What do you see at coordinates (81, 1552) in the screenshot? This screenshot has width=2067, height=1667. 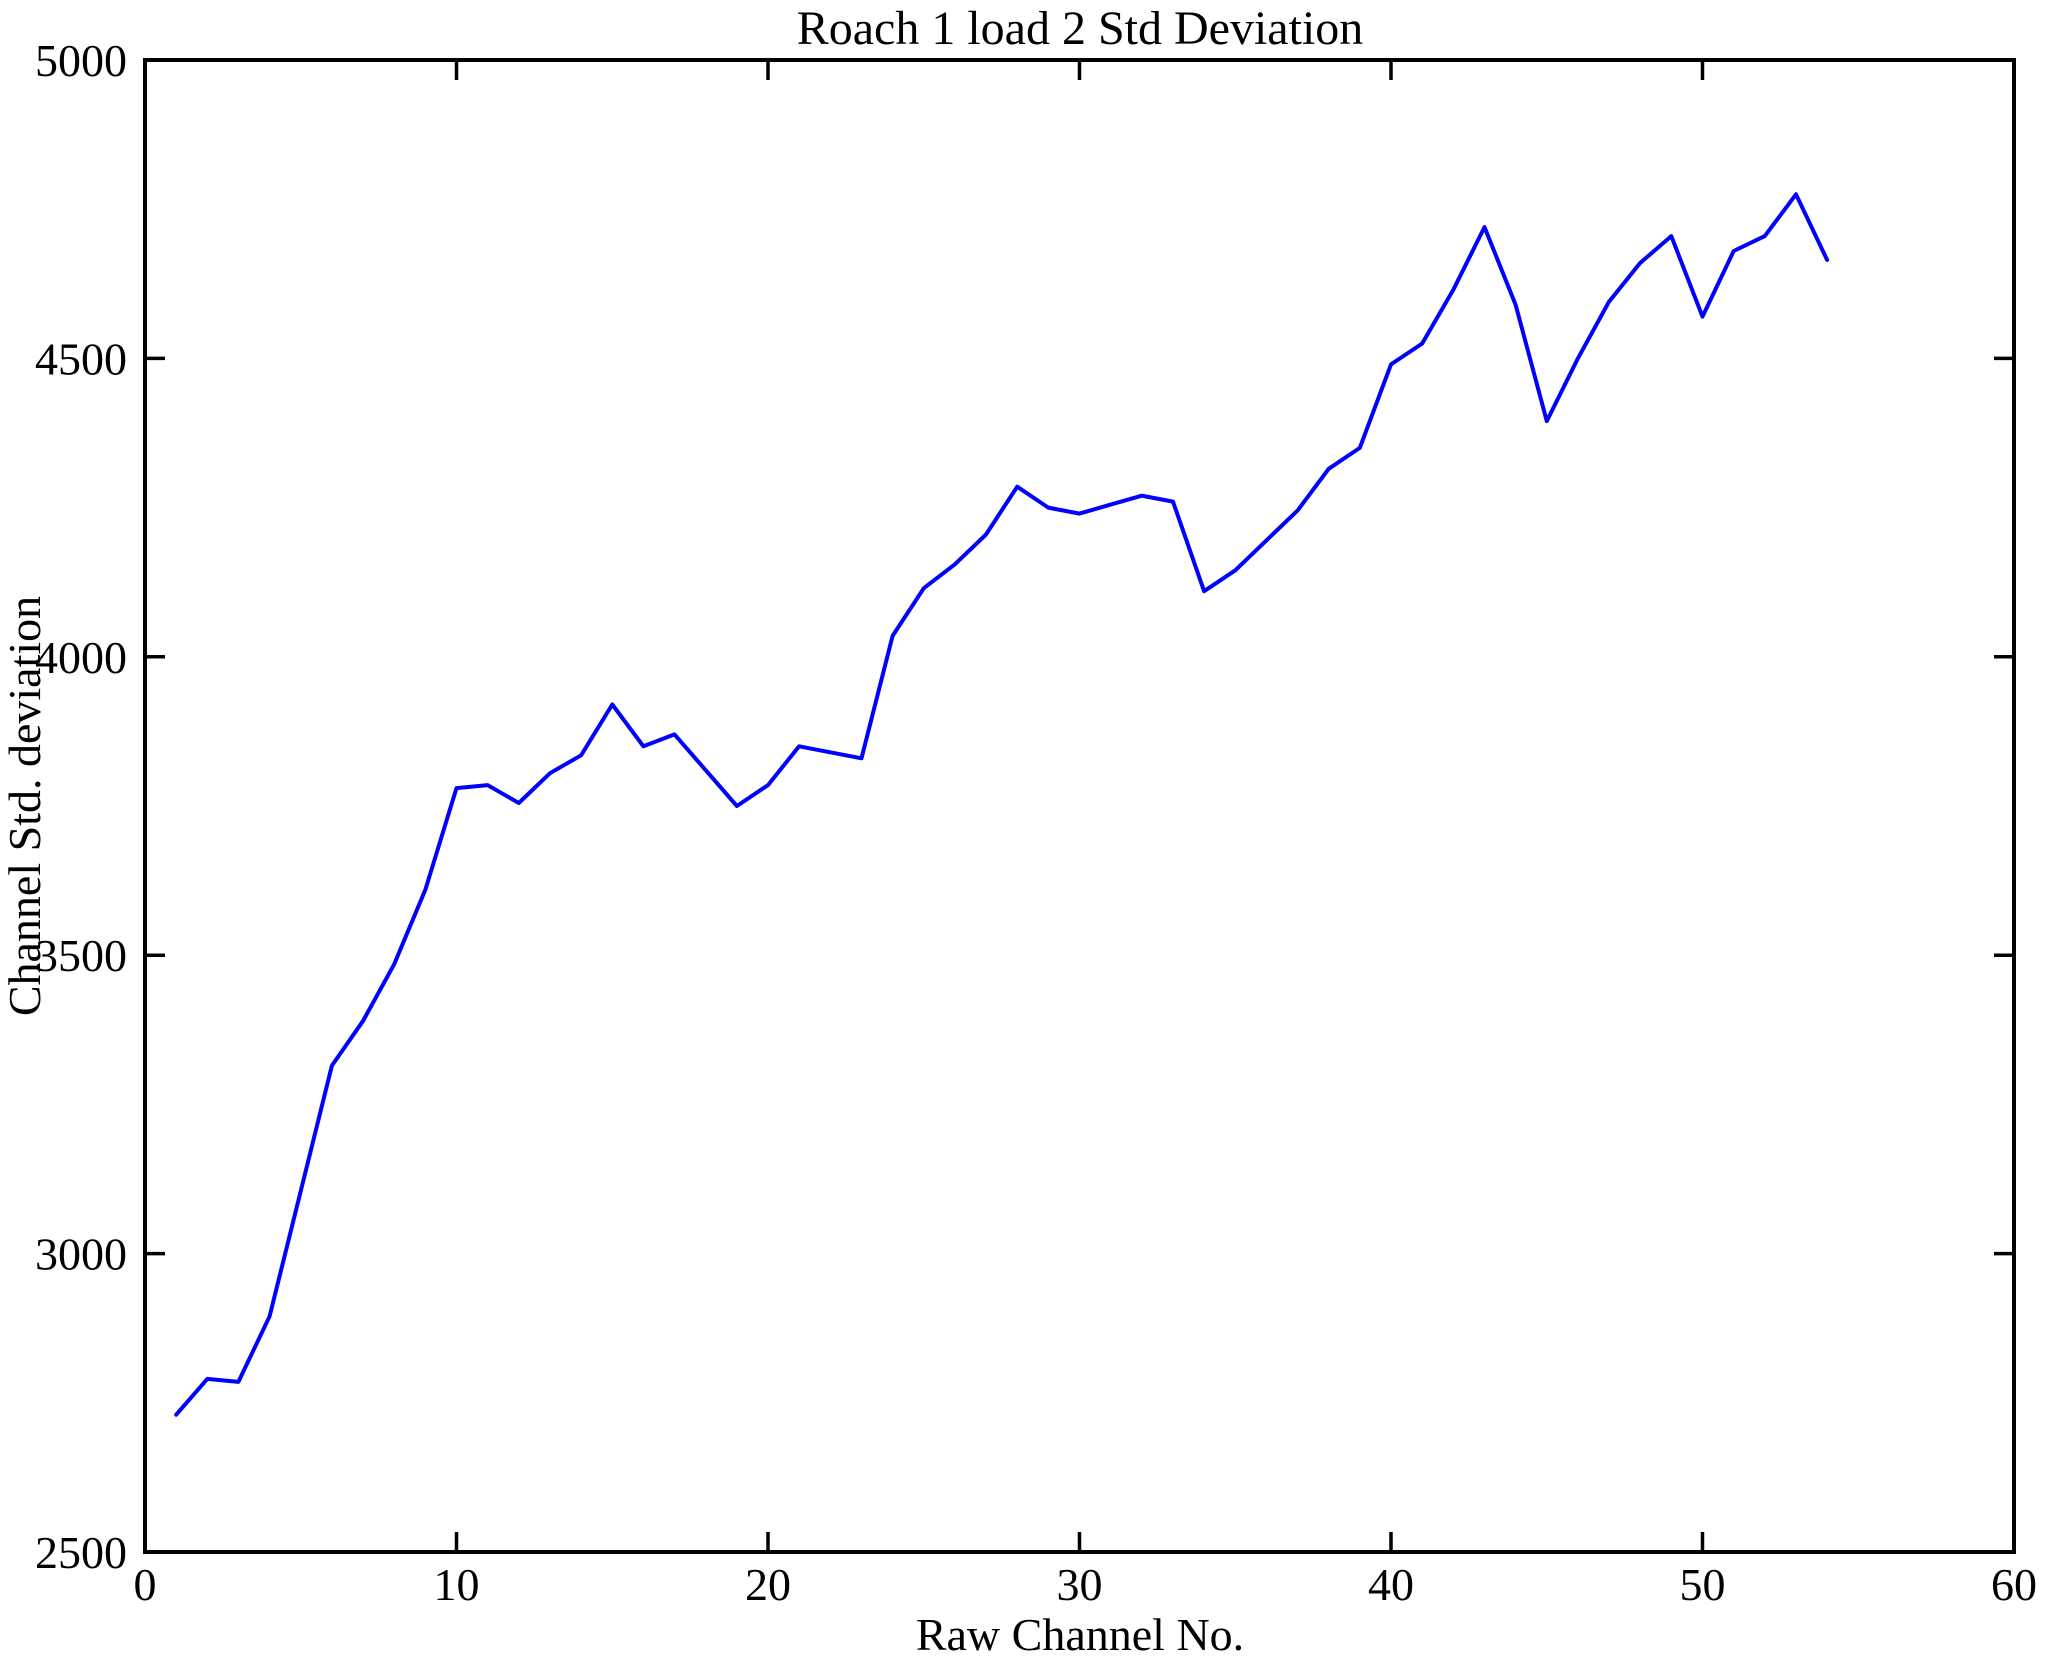 I see `y-tick-label: 2500` at bounding box center [81, 1552].